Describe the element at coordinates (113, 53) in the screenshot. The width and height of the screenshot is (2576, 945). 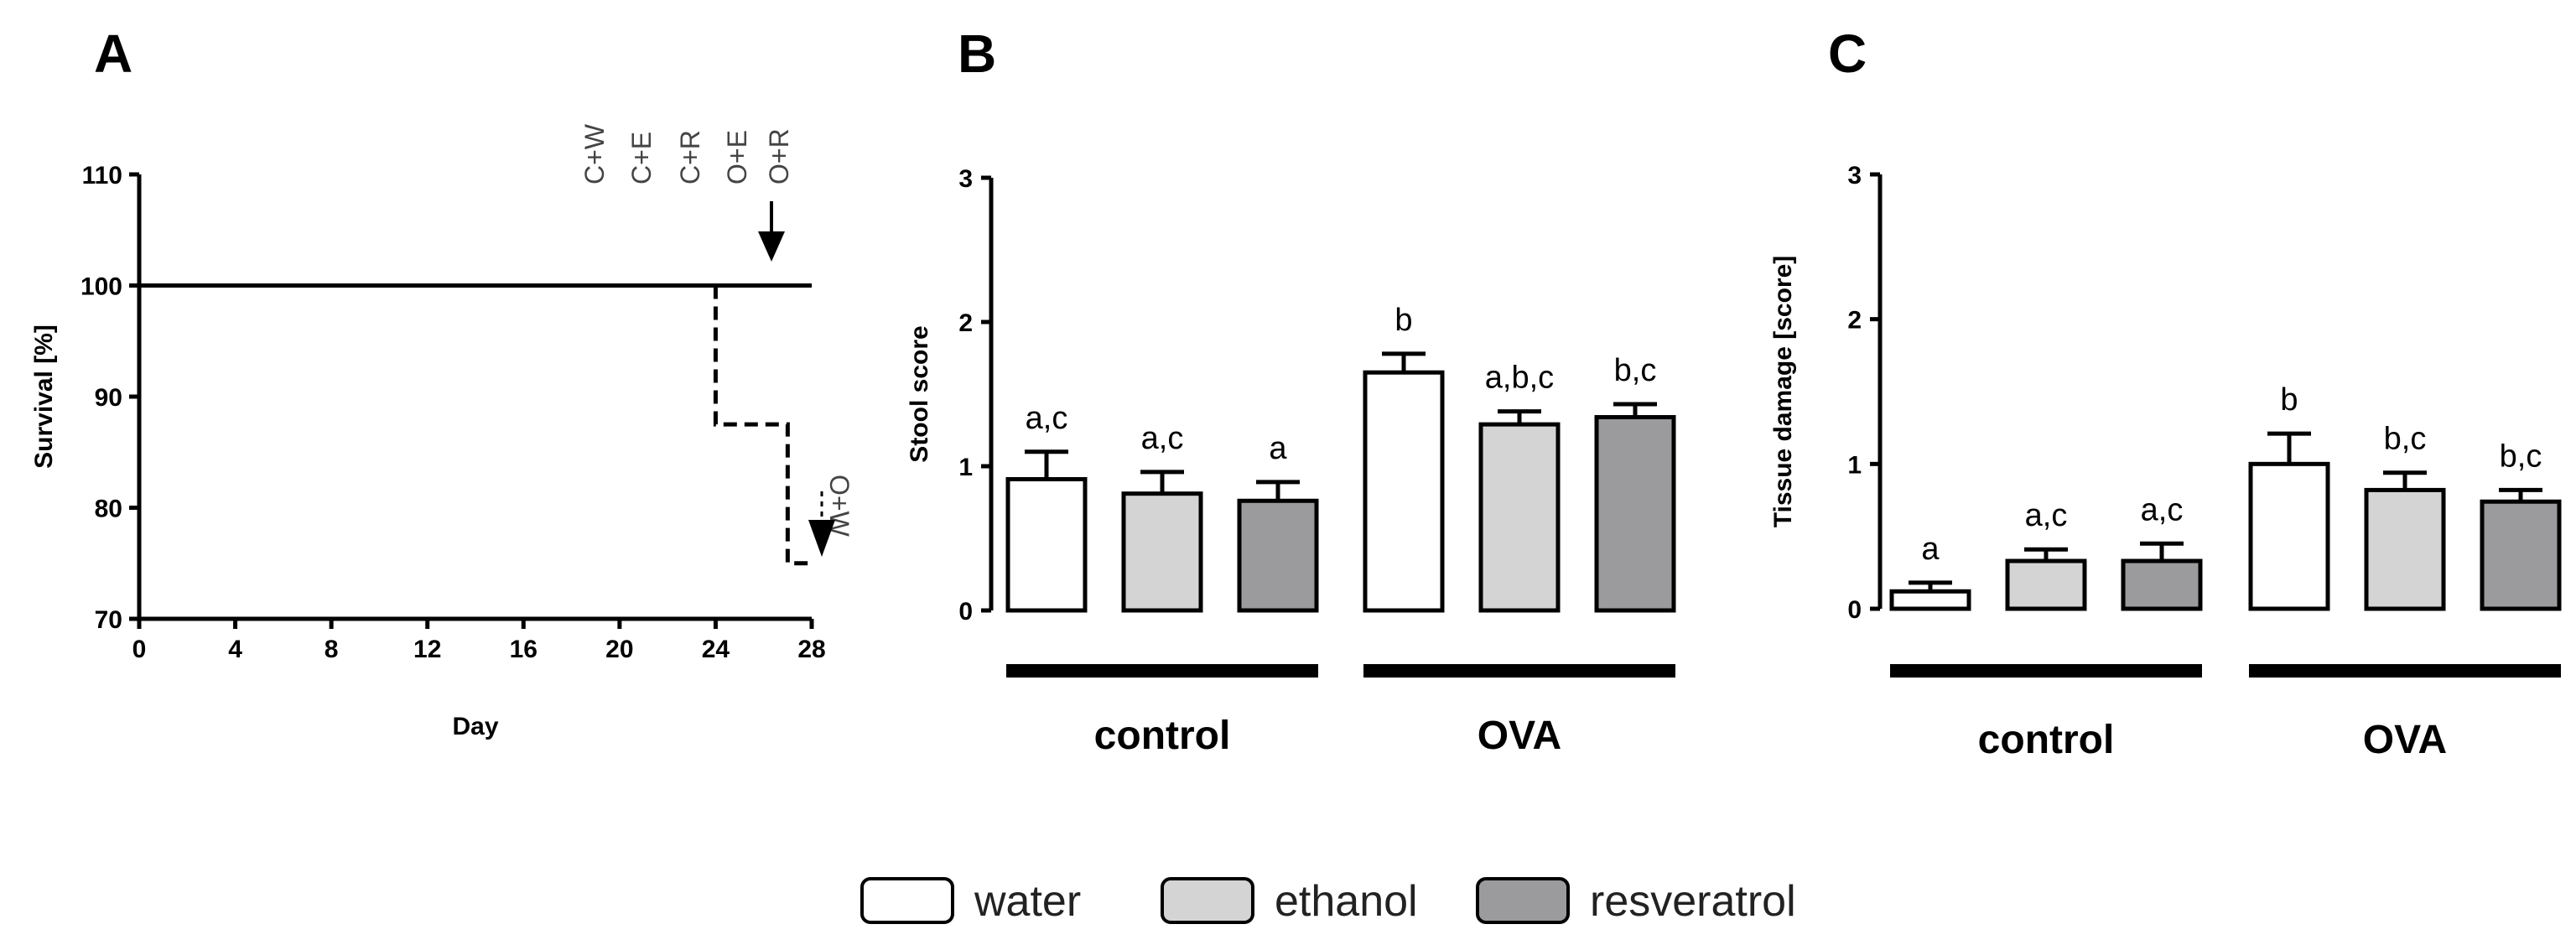
I see `panel-letter-a: A` at that location.